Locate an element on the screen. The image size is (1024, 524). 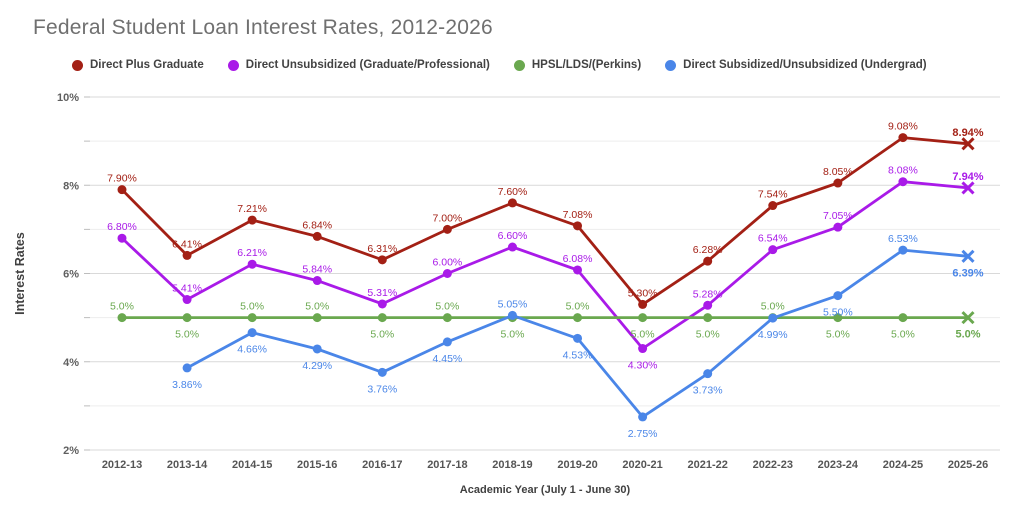
data-label: 8.94% is located at coordinates (967, 133).